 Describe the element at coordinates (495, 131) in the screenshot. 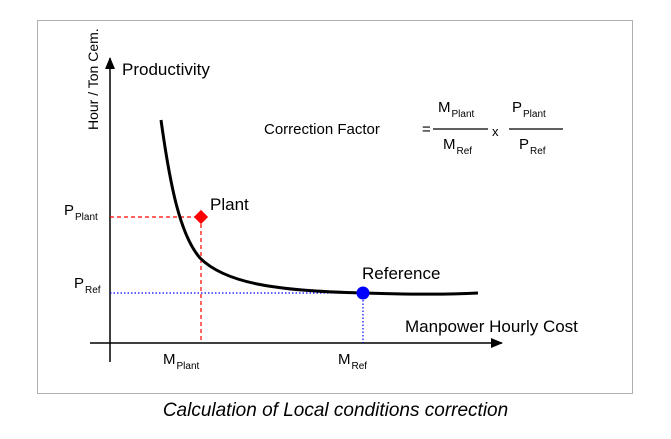

I see `formula-times: x` at that location.